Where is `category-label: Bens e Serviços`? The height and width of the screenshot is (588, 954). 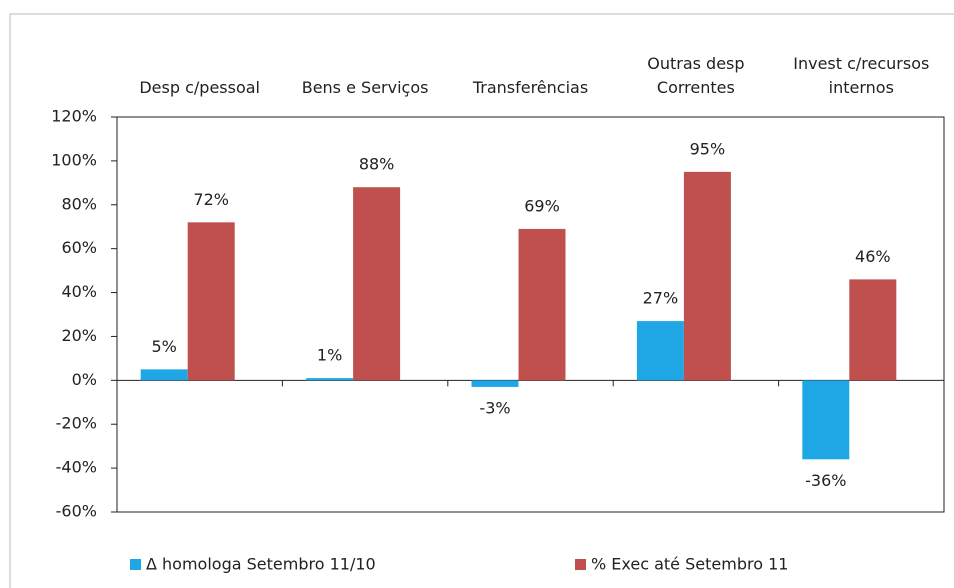 category-label: Bens e Serviços is located at coordinates (365, 87).